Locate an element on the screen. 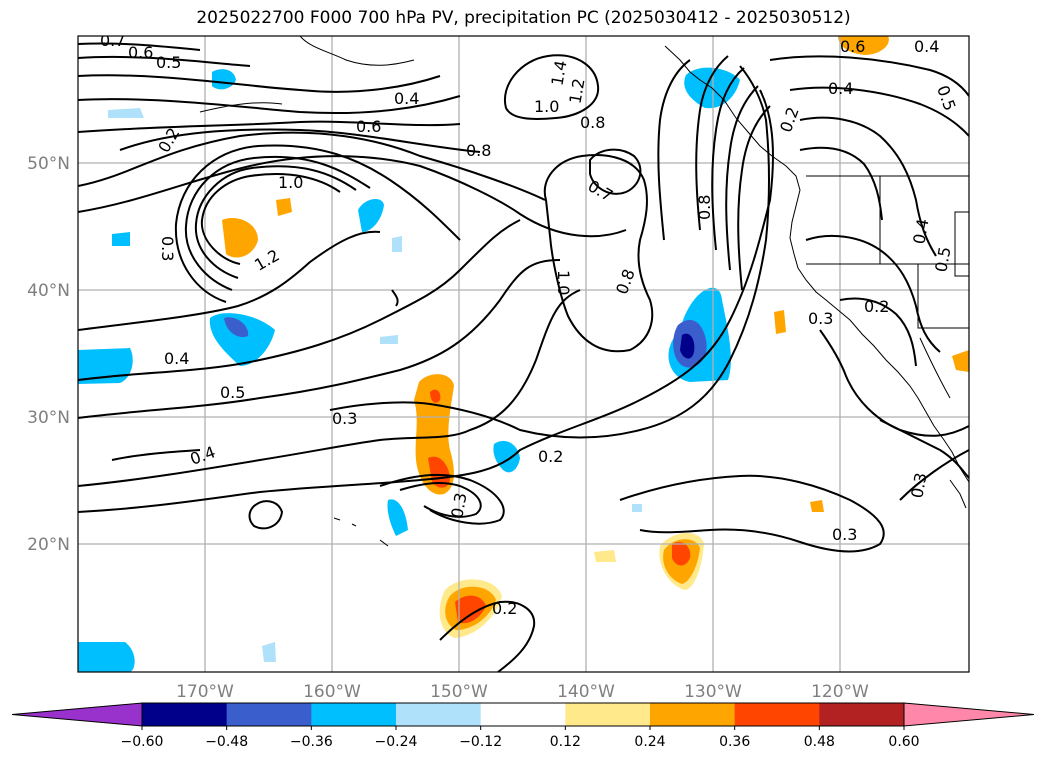  colorbar-extend-low is located at coordinates (77, 714).